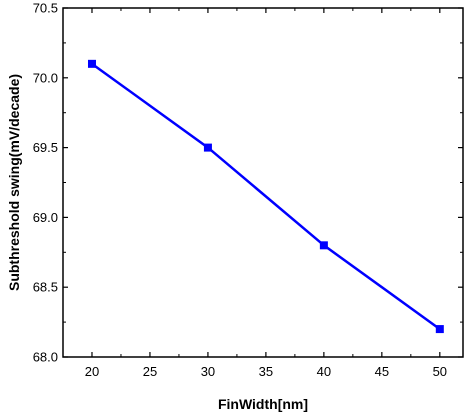  Describe the element at coordinates (45, 77) in the screenshot. I see `y-tick-label: 70.0` at that location.